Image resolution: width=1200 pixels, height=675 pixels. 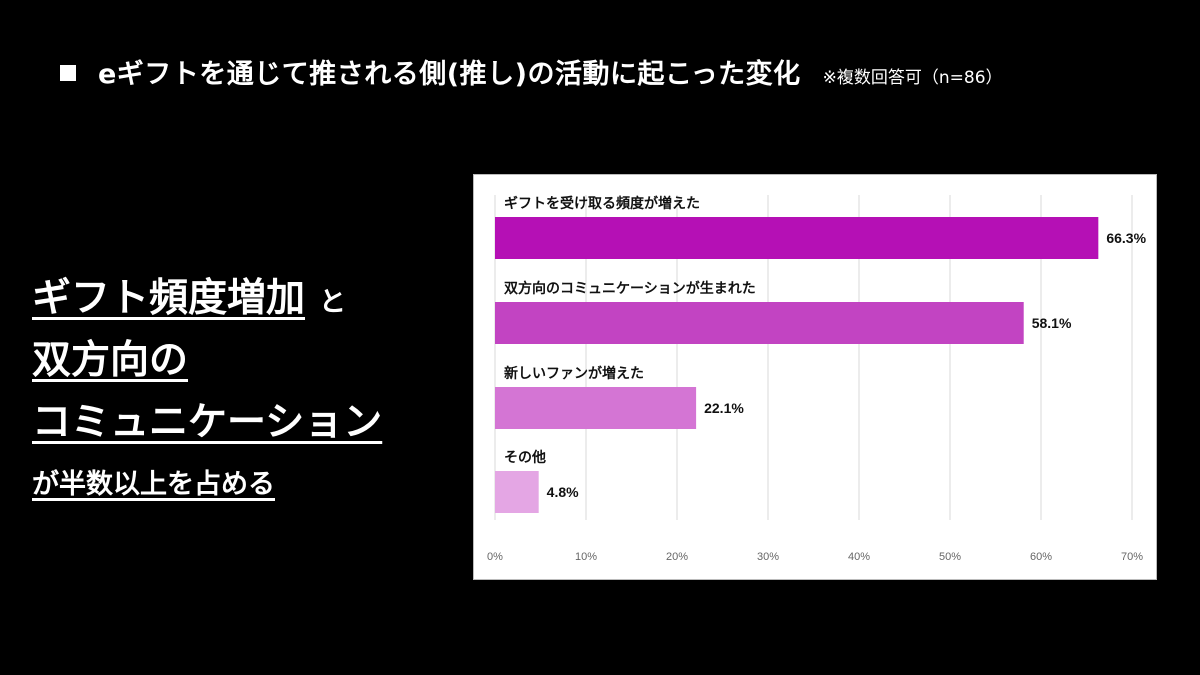 I want to click on x-tick-label: 0%, so click(x=495, y=557).